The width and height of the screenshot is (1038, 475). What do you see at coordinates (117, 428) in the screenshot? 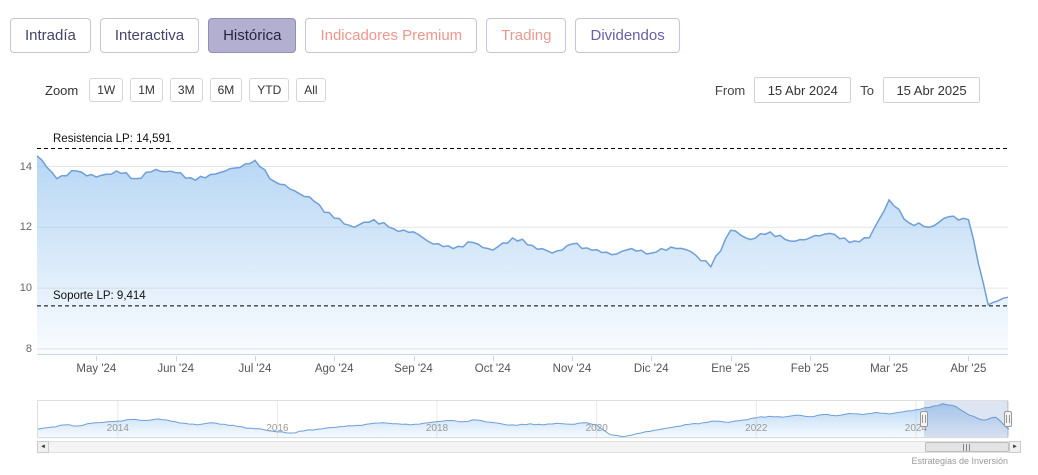
I see `navigator-year-label: 2014` at bounding box center [117, 428].